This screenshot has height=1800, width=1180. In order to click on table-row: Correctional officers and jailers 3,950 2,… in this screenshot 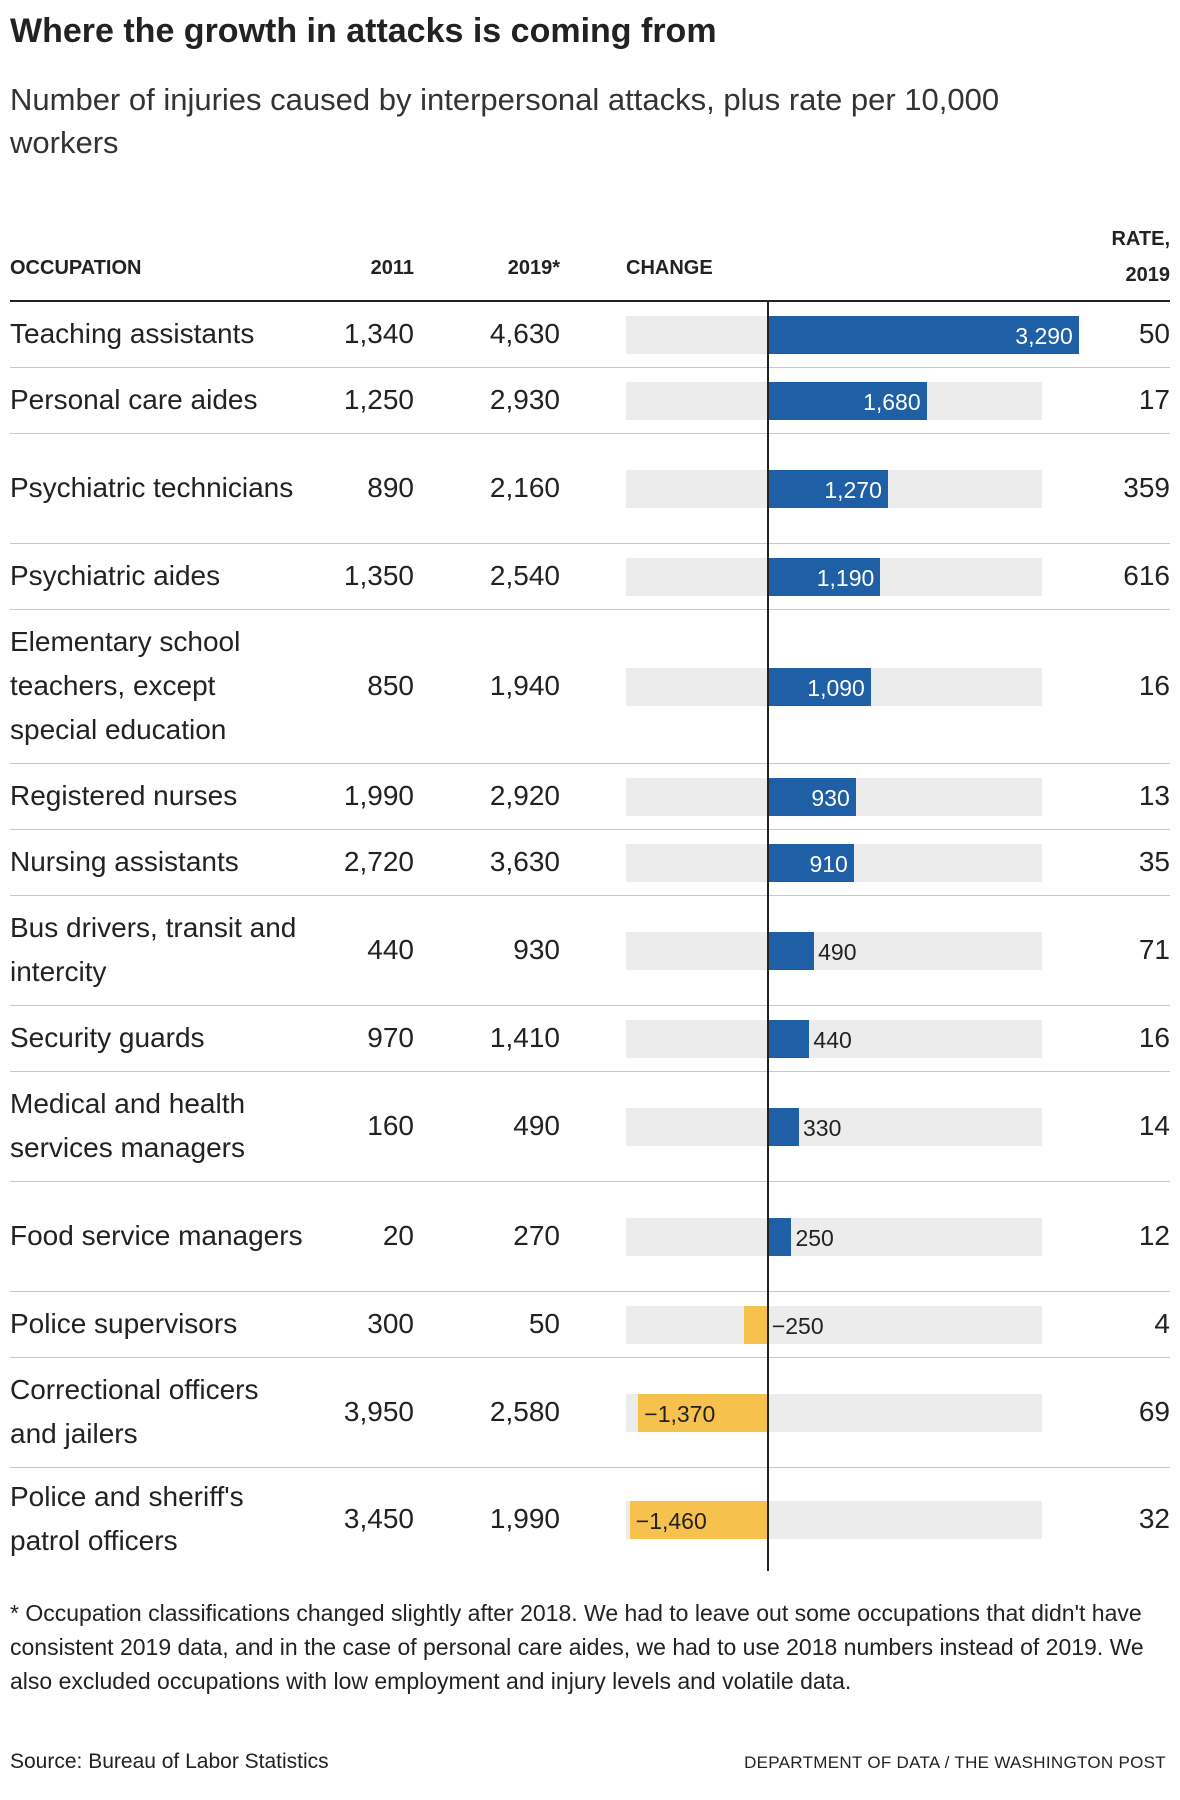, I will do `click(590, 1412)`.